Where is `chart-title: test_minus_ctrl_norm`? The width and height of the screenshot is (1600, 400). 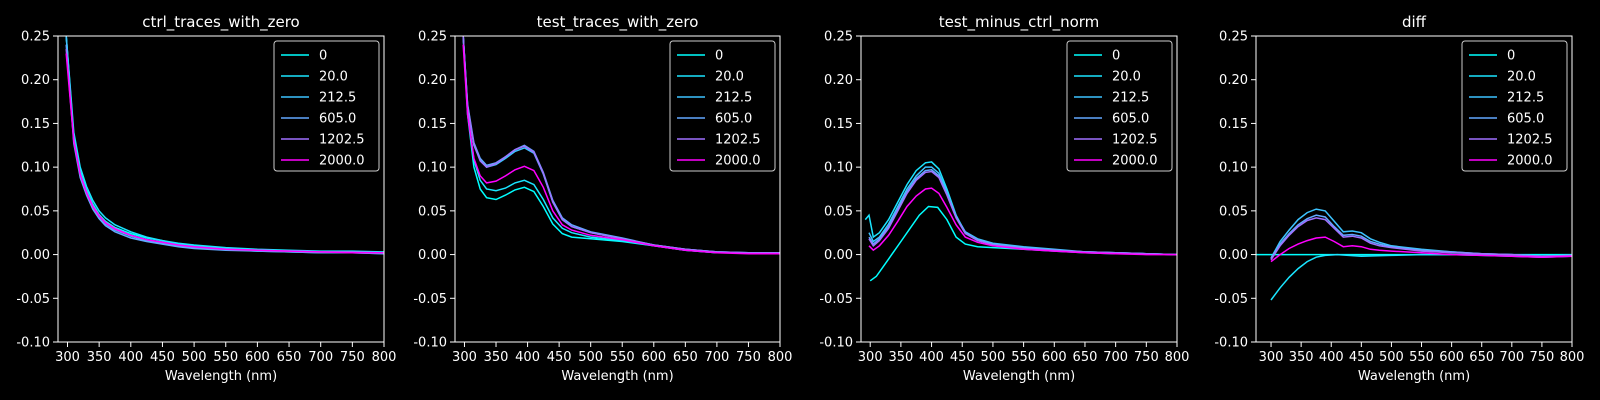 chart-title: test_minus_ctrl_norm is located at coordinates (1019, 22).